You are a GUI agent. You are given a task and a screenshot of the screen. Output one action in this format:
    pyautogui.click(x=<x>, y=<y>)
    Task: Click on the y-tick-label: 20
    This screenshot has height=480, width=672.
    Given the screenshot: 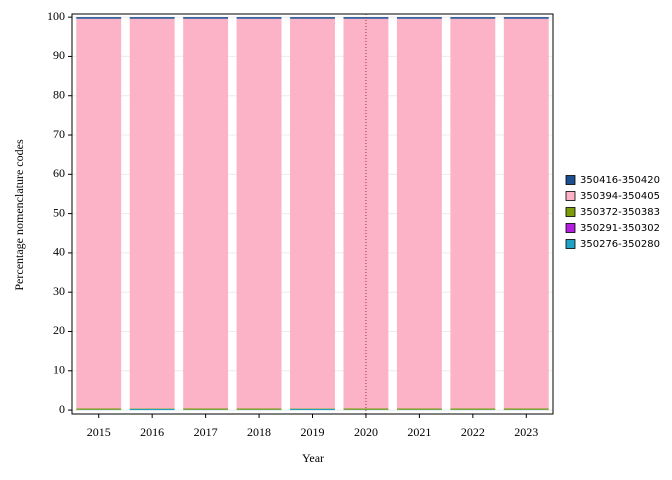 What is the action you would take?
    pyautogui.click(x=59, y=330)
    